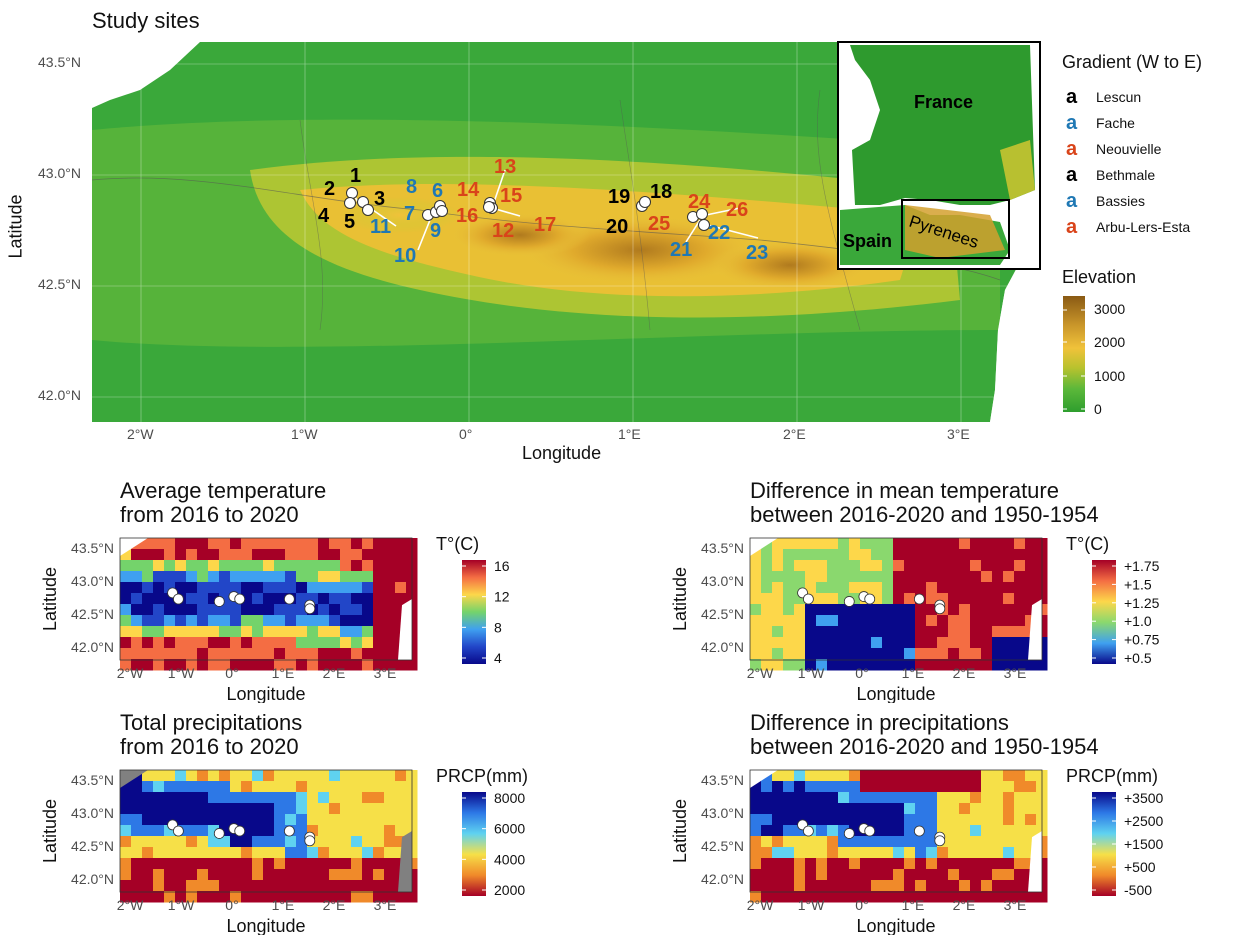 This screenshot has height=935, width=1236. I want to click on legend-label: Bassies, so click(1121, 201).